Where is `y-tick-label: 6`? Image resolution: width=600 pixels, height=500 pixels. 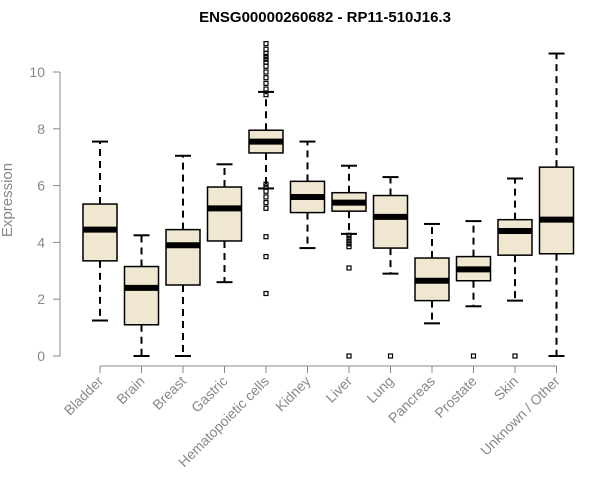 y-tick-label: 6 is located at coordinates (41, 186).